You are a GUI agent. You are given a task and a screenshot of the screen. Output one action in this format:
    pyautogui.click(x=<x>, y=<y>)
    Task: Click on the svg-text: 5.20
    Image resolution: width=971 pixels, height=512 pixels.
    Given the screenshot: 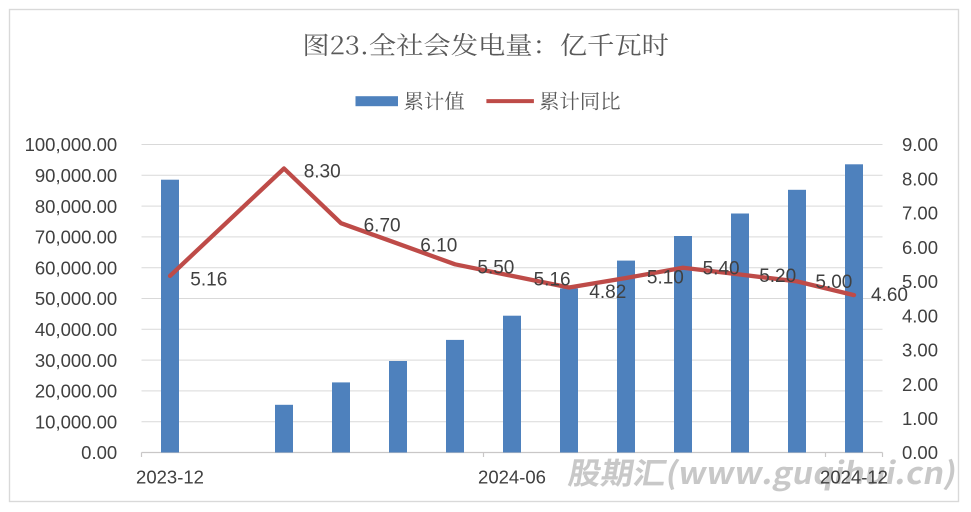 What is the action you would take?
    pyautogui.click(x=777, y=276)
    